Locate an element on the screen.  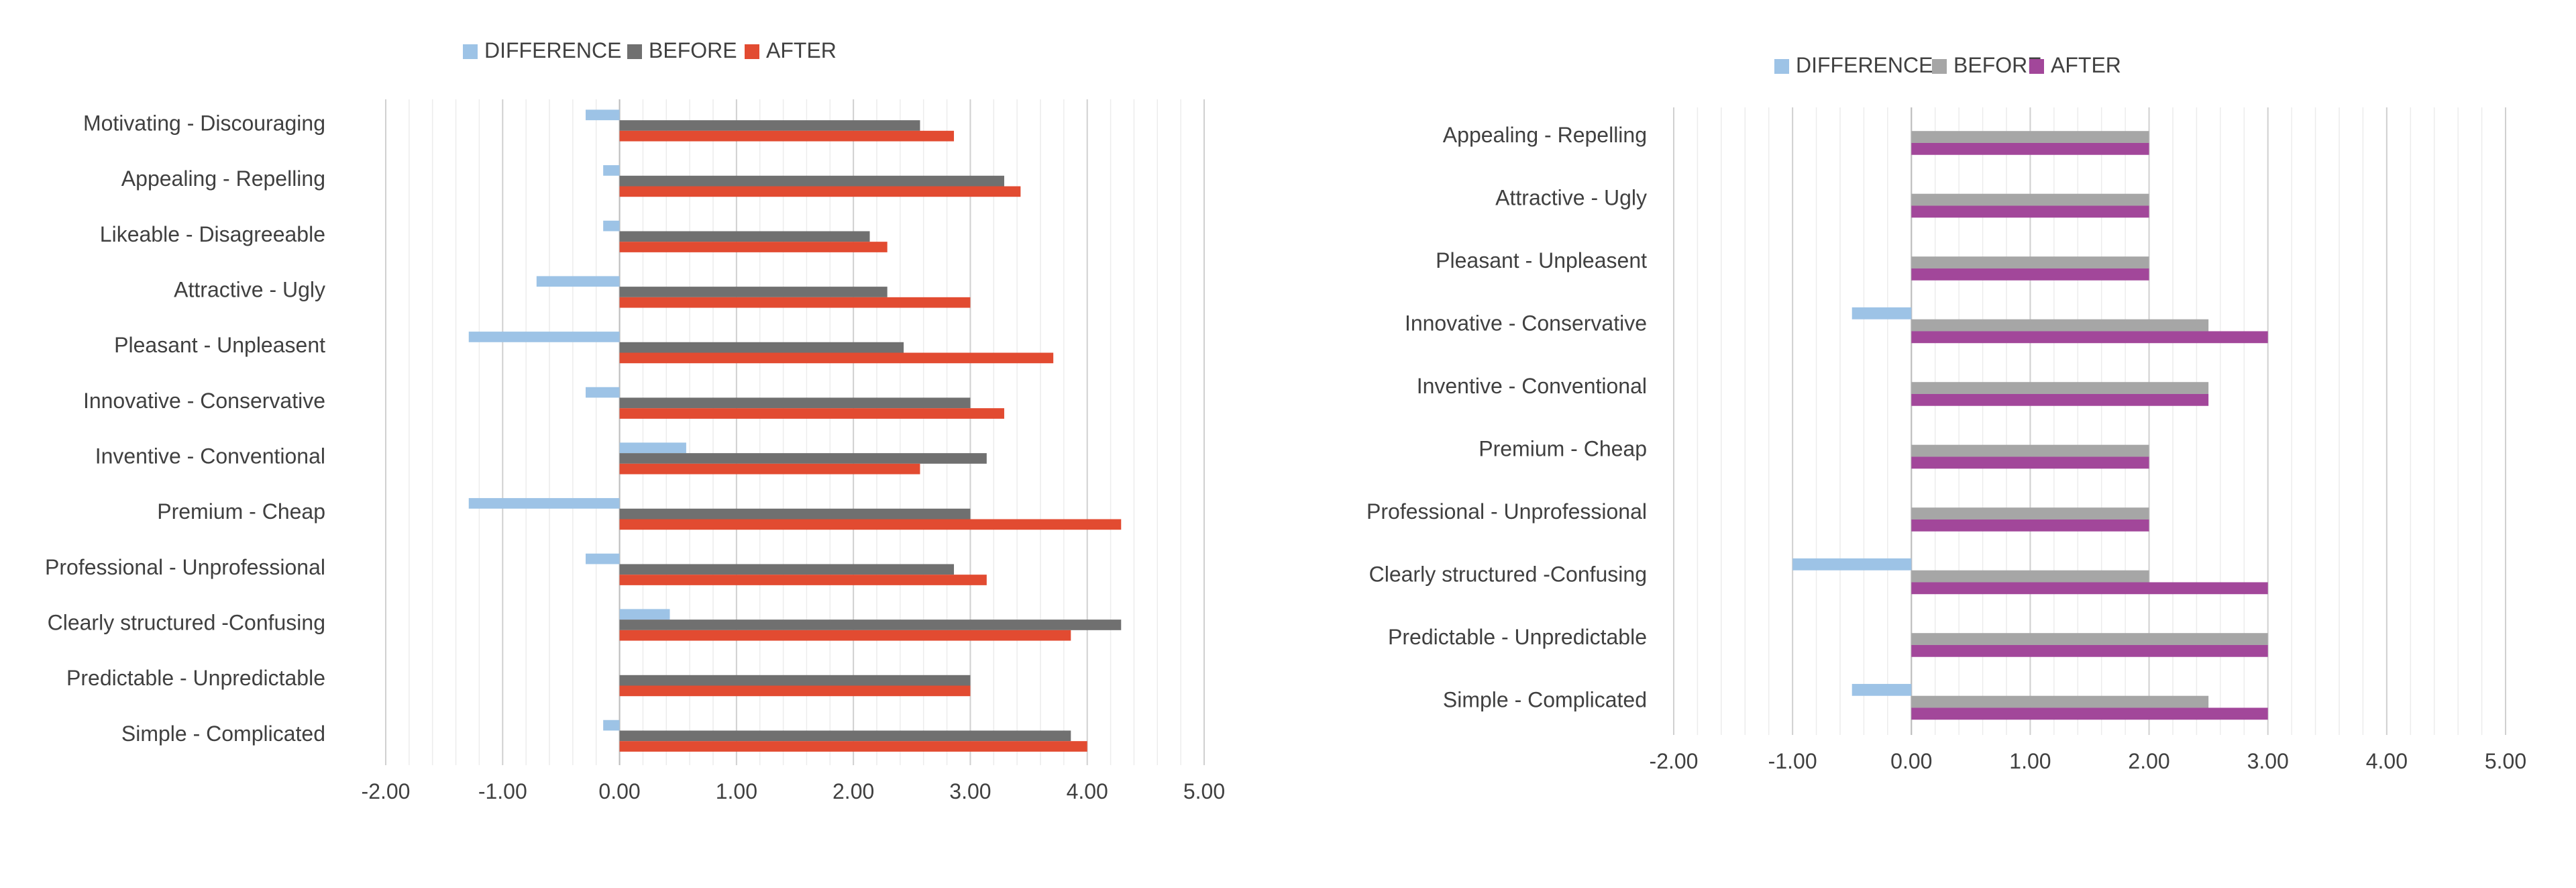
legend-swatch-before is located at coordinates (634, 52).